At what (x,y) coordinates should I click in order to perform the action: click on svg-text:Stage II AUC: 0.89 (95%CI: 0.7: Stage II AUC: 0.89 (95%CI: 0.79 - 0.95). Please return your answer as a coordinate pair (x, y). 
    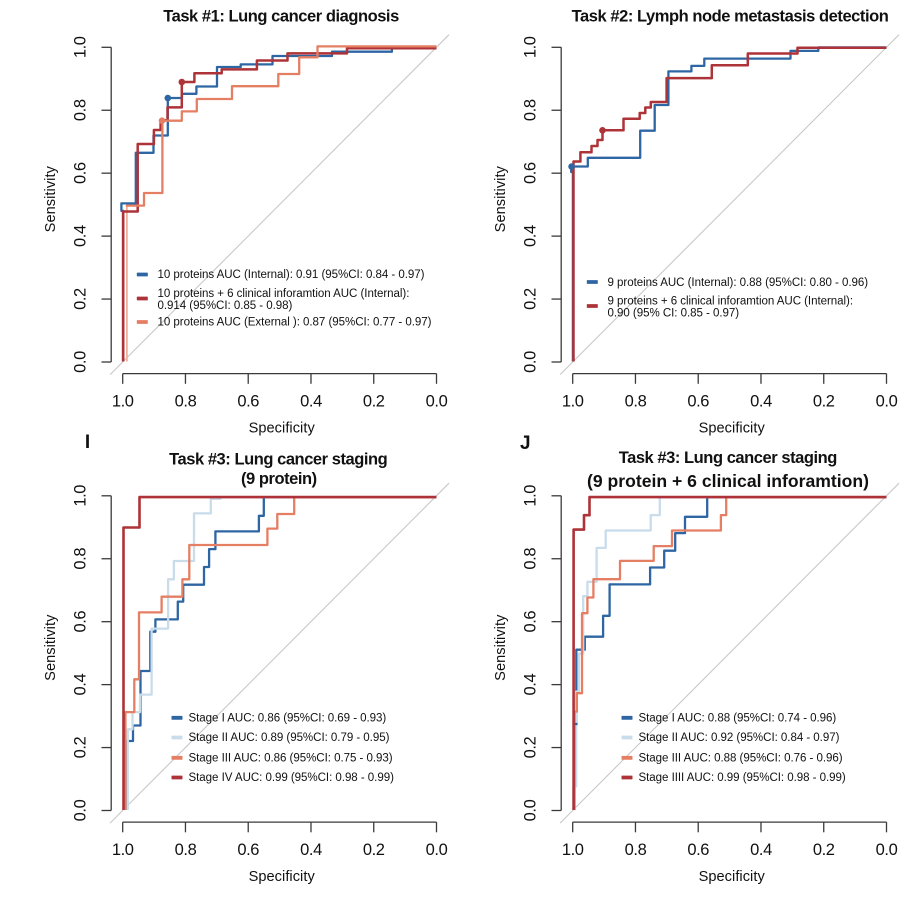
    Looking at the image, I should click on (289, 738).